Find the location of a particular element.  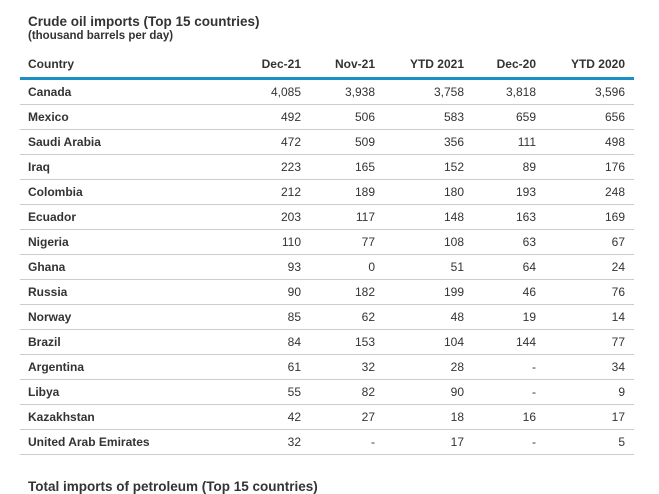

table-row: Iraq 223 165 152 89 176 is located at coordinates (327, 167).